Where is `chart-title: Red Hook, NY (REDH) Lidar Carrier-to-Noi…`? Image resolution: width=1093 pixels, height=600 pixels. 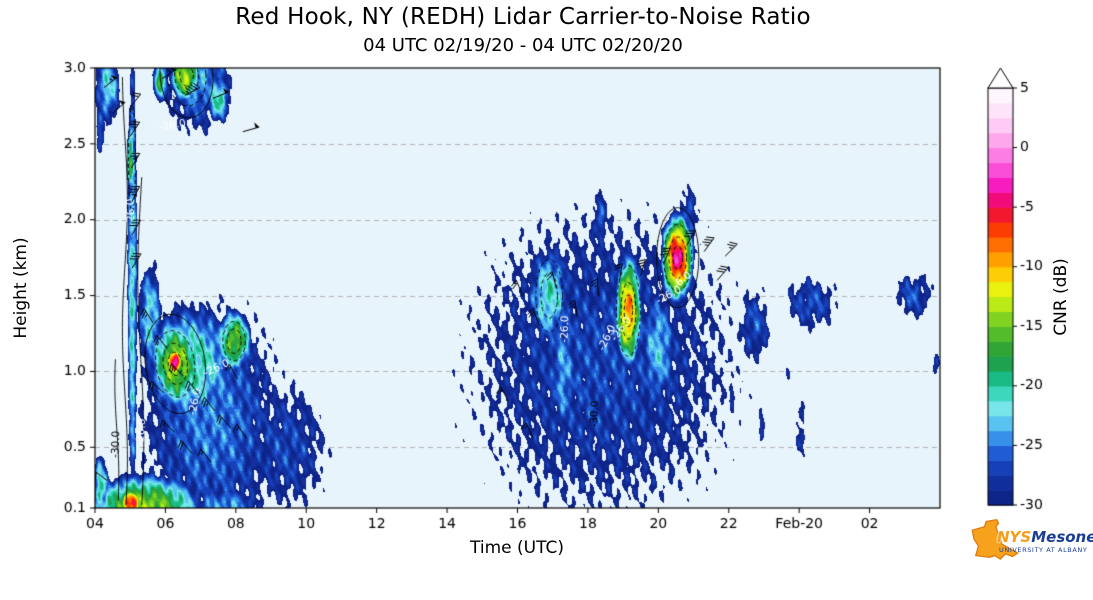 chart-title: Red Hook, NY (REDH) Lidar Carrier-to-Noi… is located at coordinates (523, 17).